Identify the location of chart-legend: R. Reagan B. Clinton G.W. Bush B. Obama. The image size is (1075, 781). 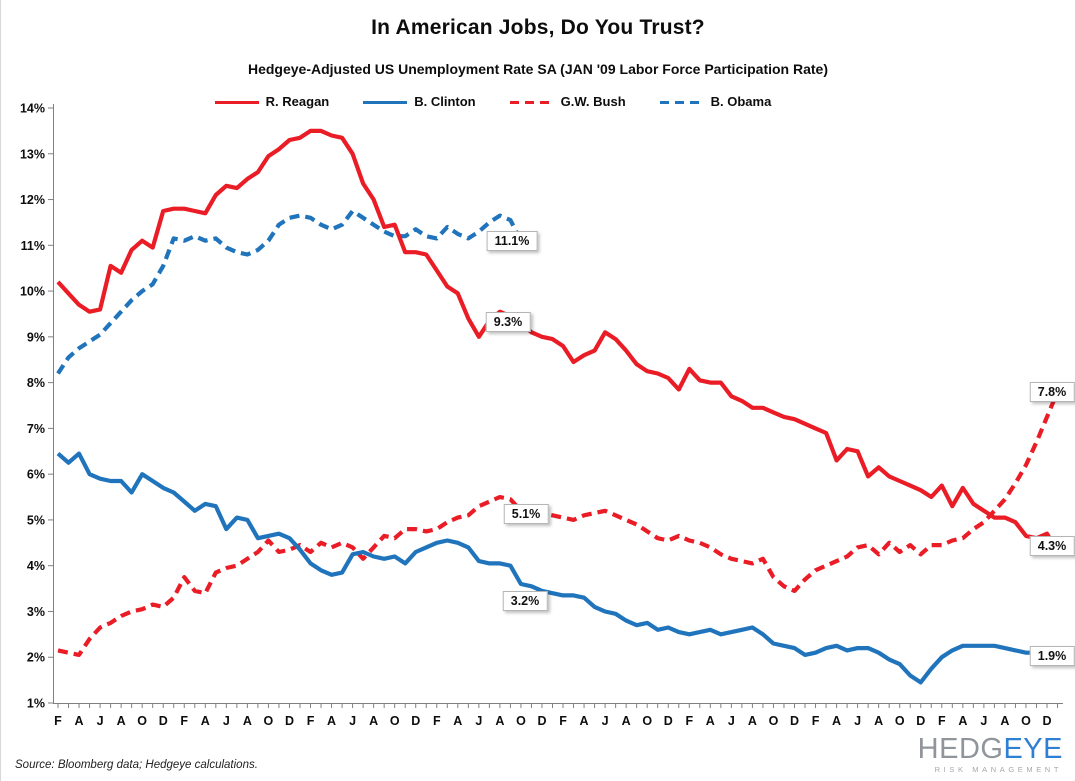
(493, 101).